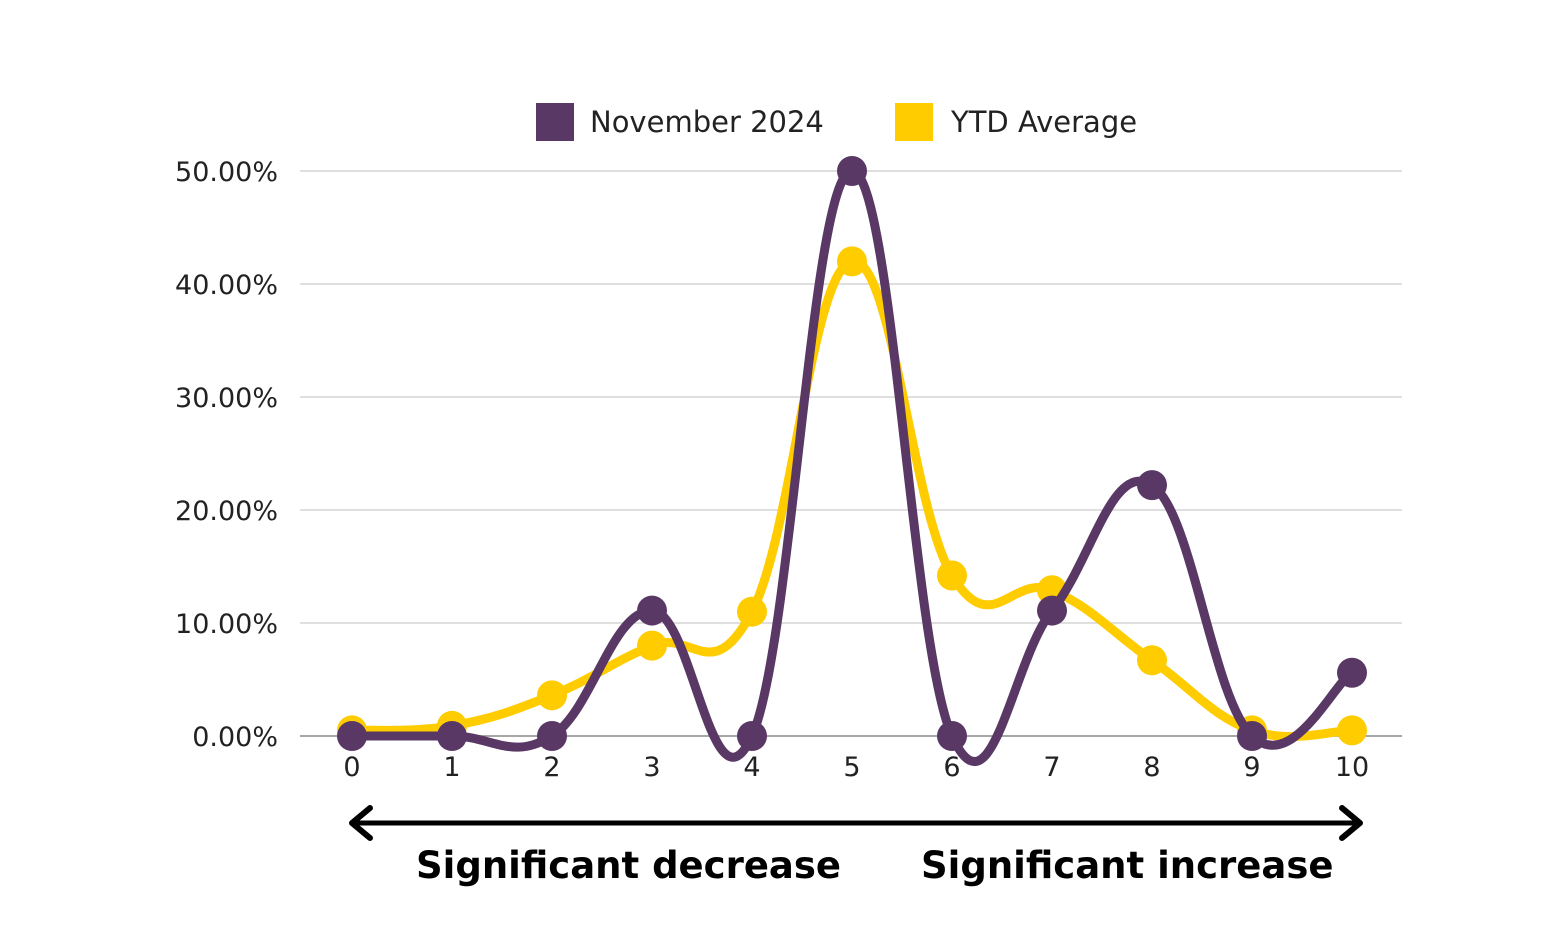 The width and height of the screenshot is (1560, 948). I want to click on x-tick-label: 8, so click(1151, 767).